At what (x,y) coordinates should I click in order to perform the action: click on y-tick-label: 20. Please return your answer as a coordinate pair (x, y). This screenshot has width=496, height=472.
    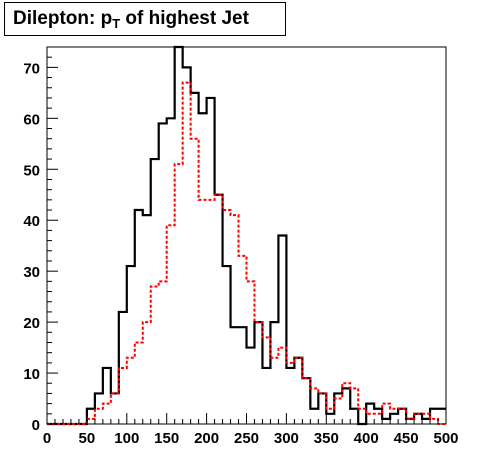
    Looking at the image, I should click on (31, 323).